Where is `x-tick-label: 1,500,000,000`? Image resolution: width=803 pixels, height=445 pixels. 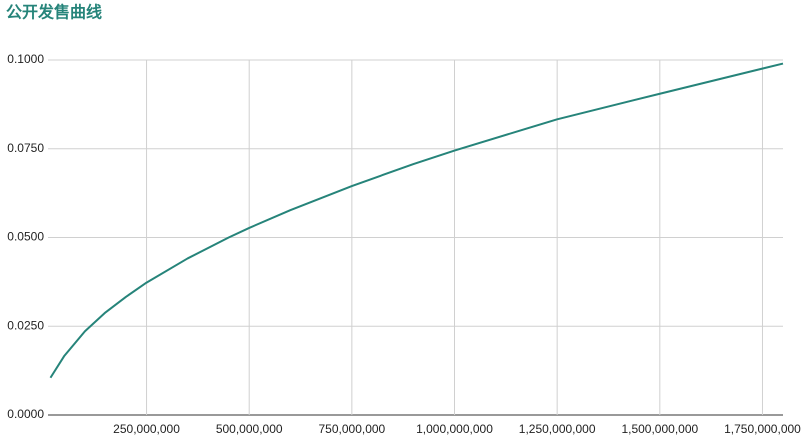 x-tick-label: 1,500,000,000 is located at coordinates (659, 429).